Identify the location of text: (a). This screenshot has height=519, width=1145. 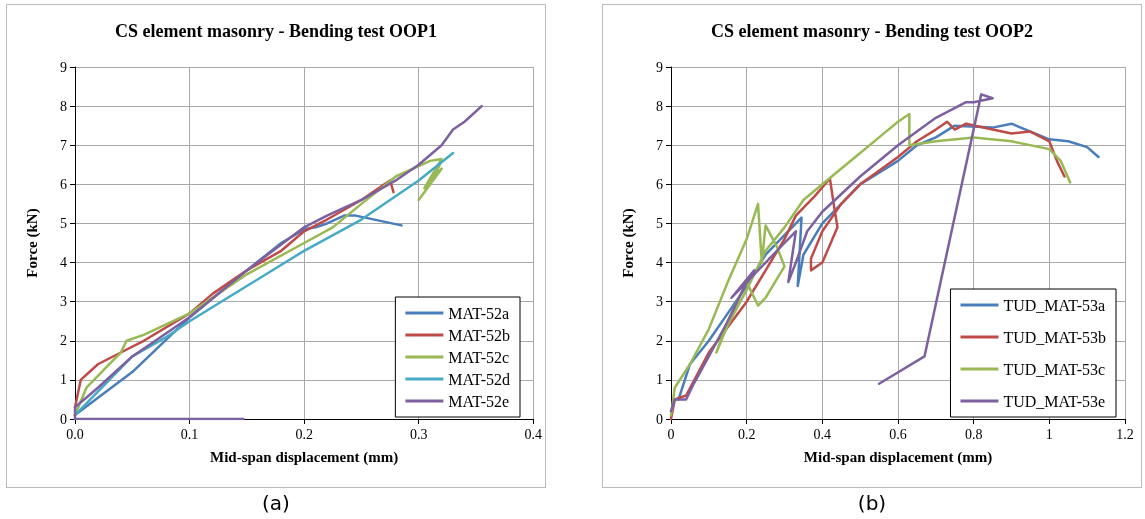
(276, 503).